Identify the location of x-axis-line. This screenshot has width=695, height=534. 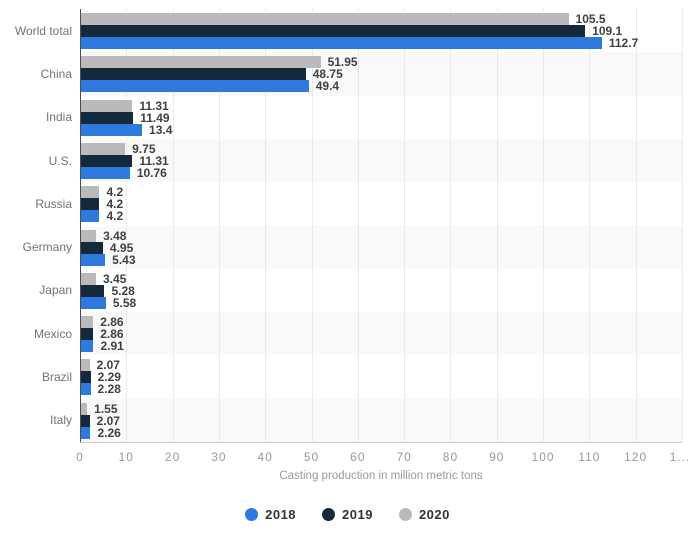
(381, 442).